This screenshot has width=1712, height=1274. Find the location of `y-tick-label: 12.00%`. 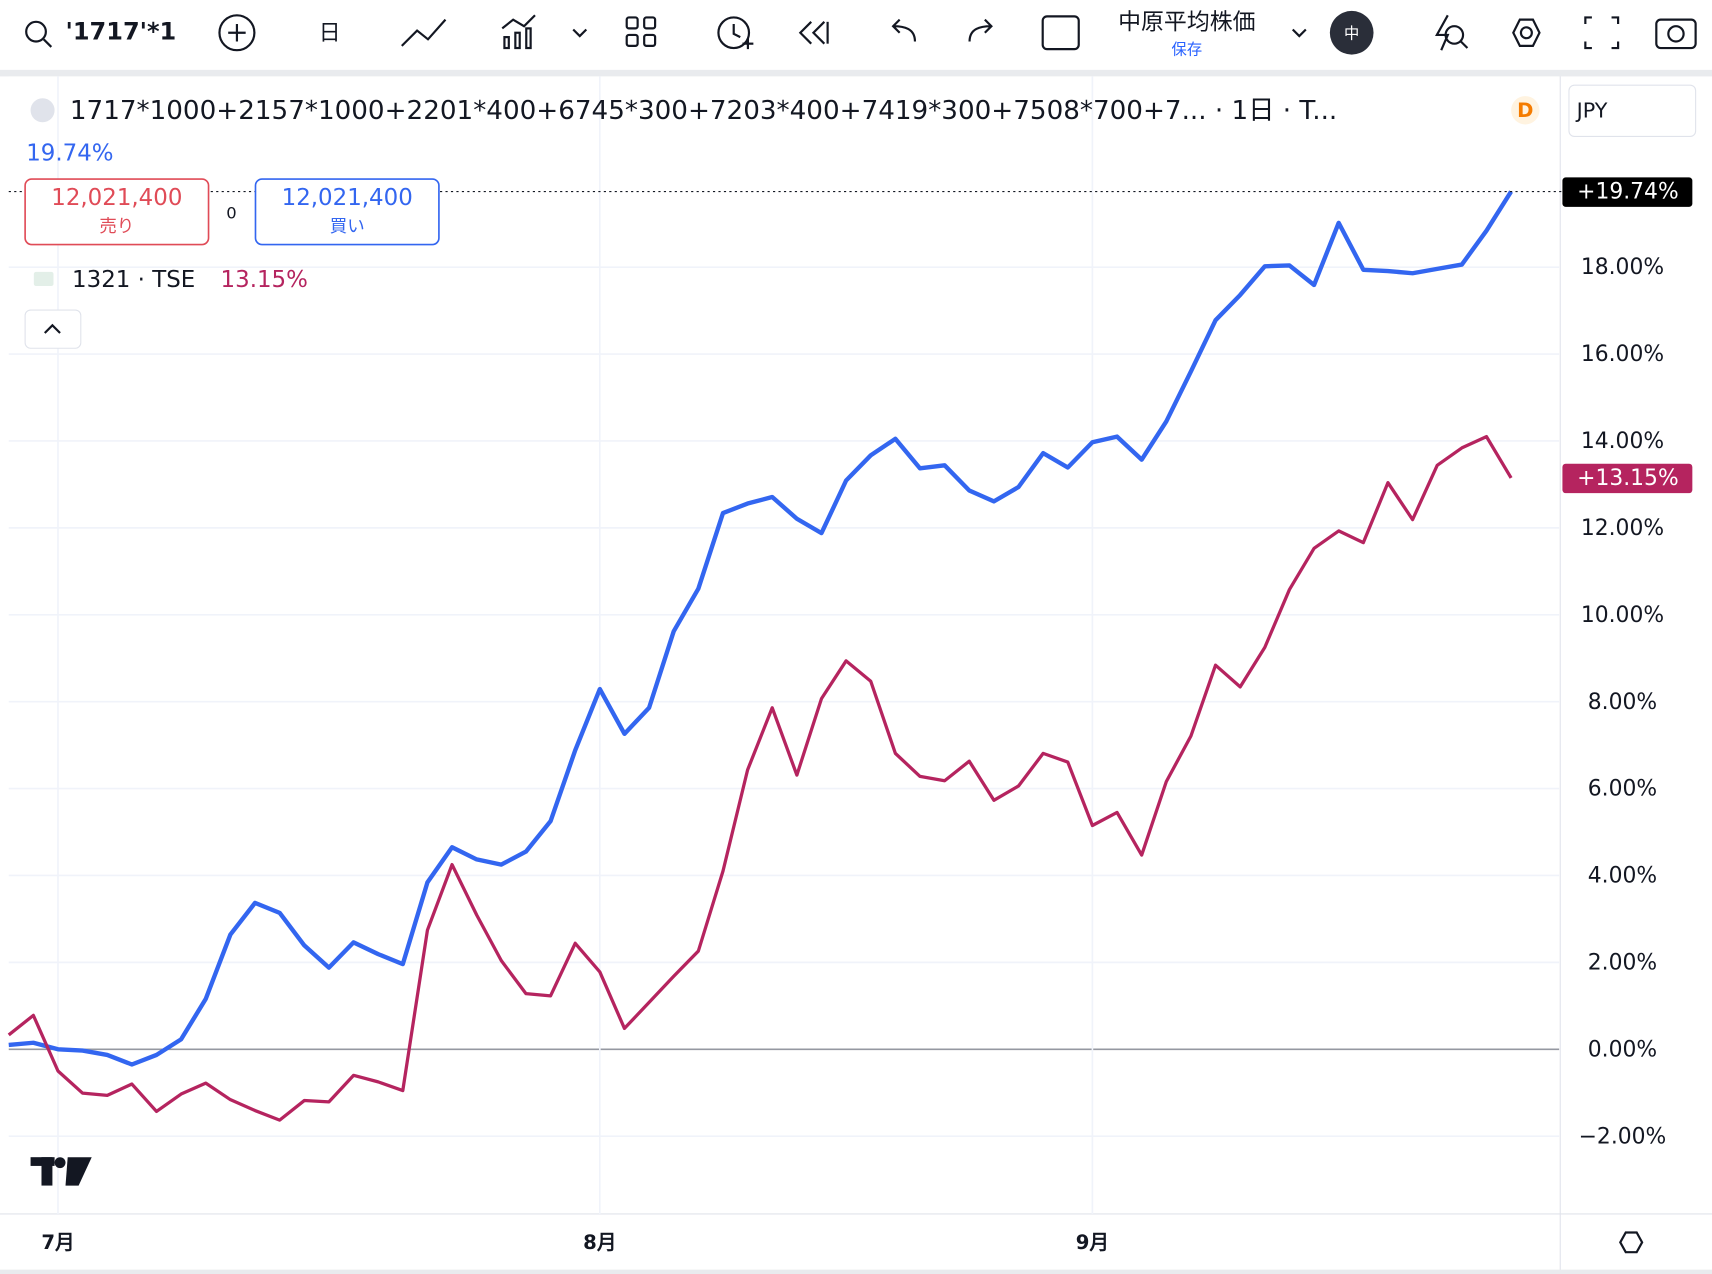

y-tick-label: 12.00% is located at coordinates (1622, 528).